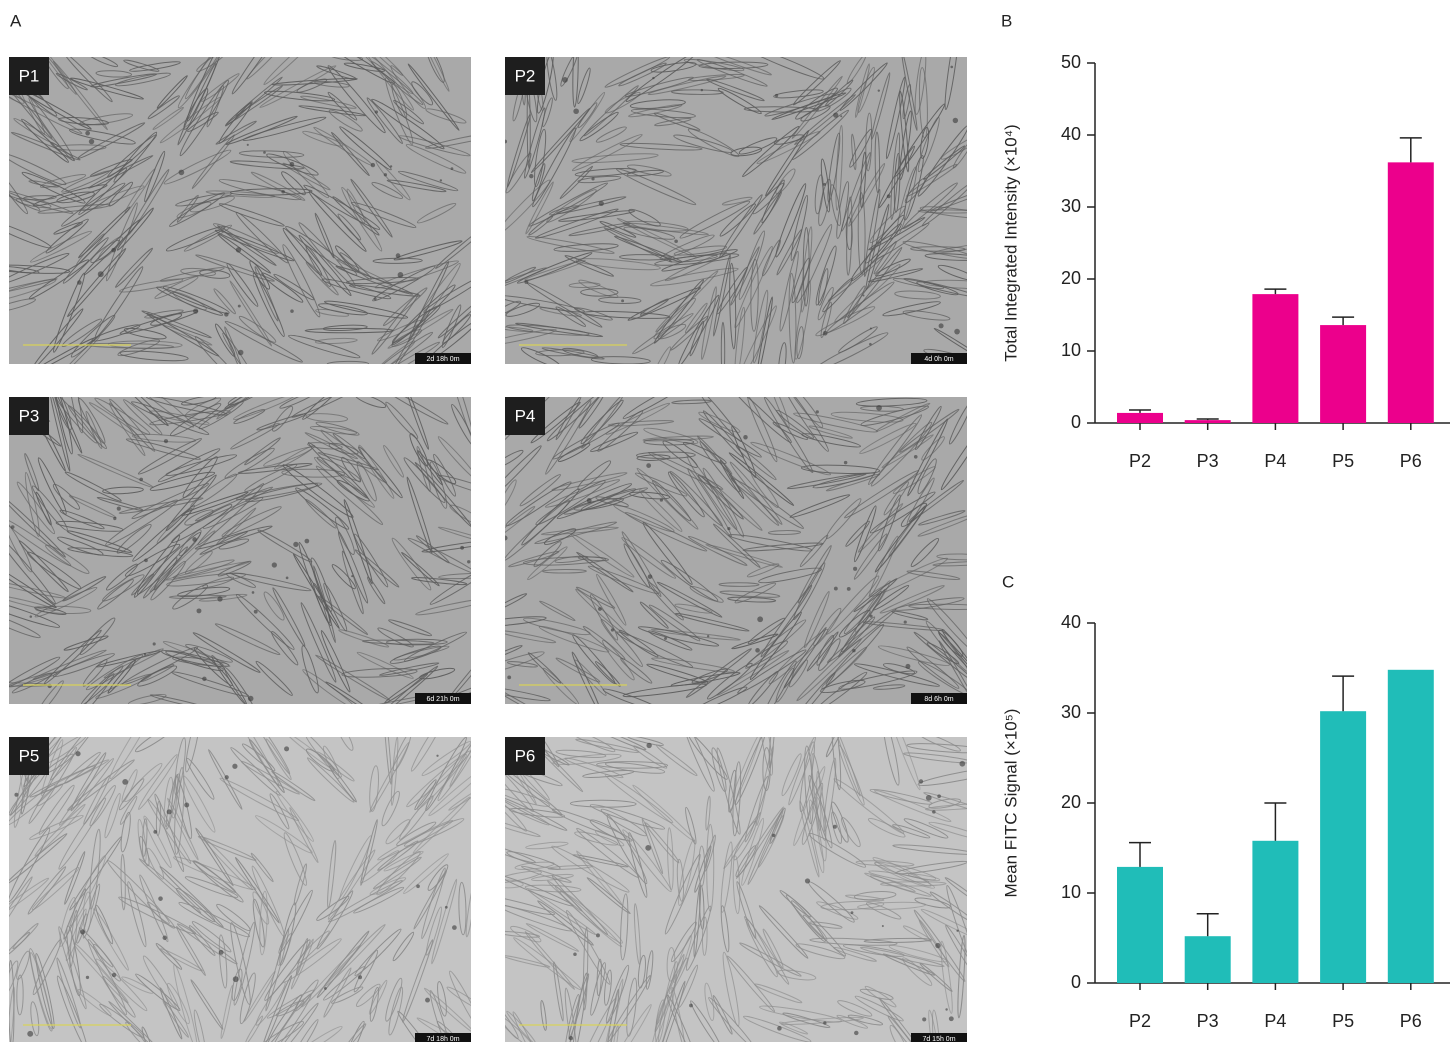 Image resolution: width=1453 pixels, height=1042 pixels. Describe the element at coordinates (1207, 924) in the screenshot. I see `error-bar` at that location.